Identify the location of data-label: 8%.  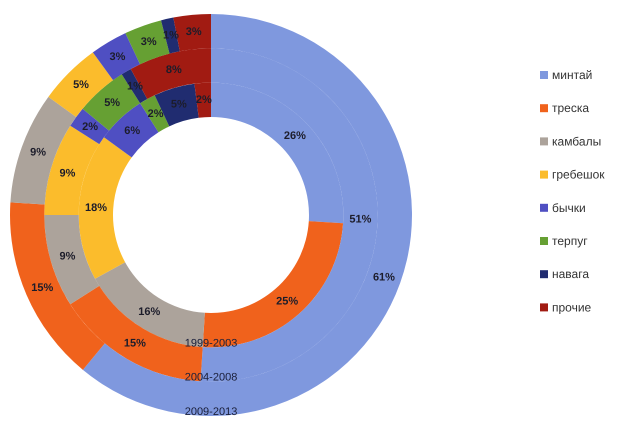
(174, 70).